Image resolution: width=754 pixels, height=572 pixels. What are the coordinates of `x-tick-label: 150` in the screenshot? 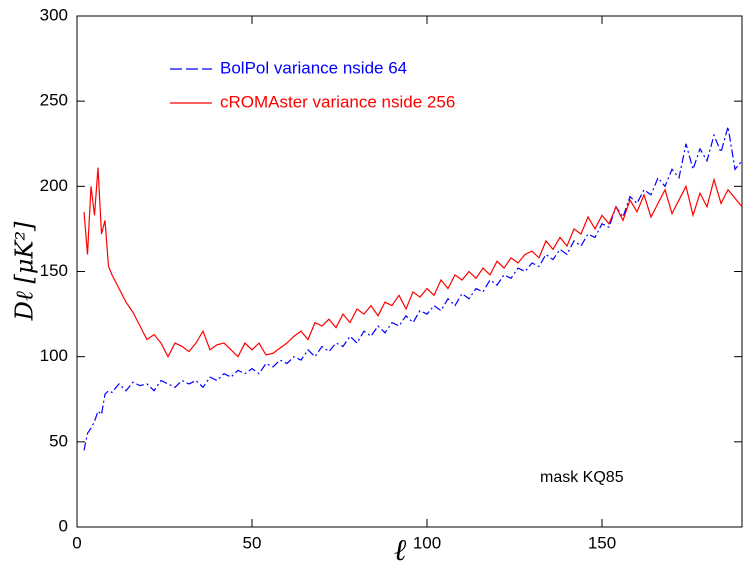 It's located at (602, 542).